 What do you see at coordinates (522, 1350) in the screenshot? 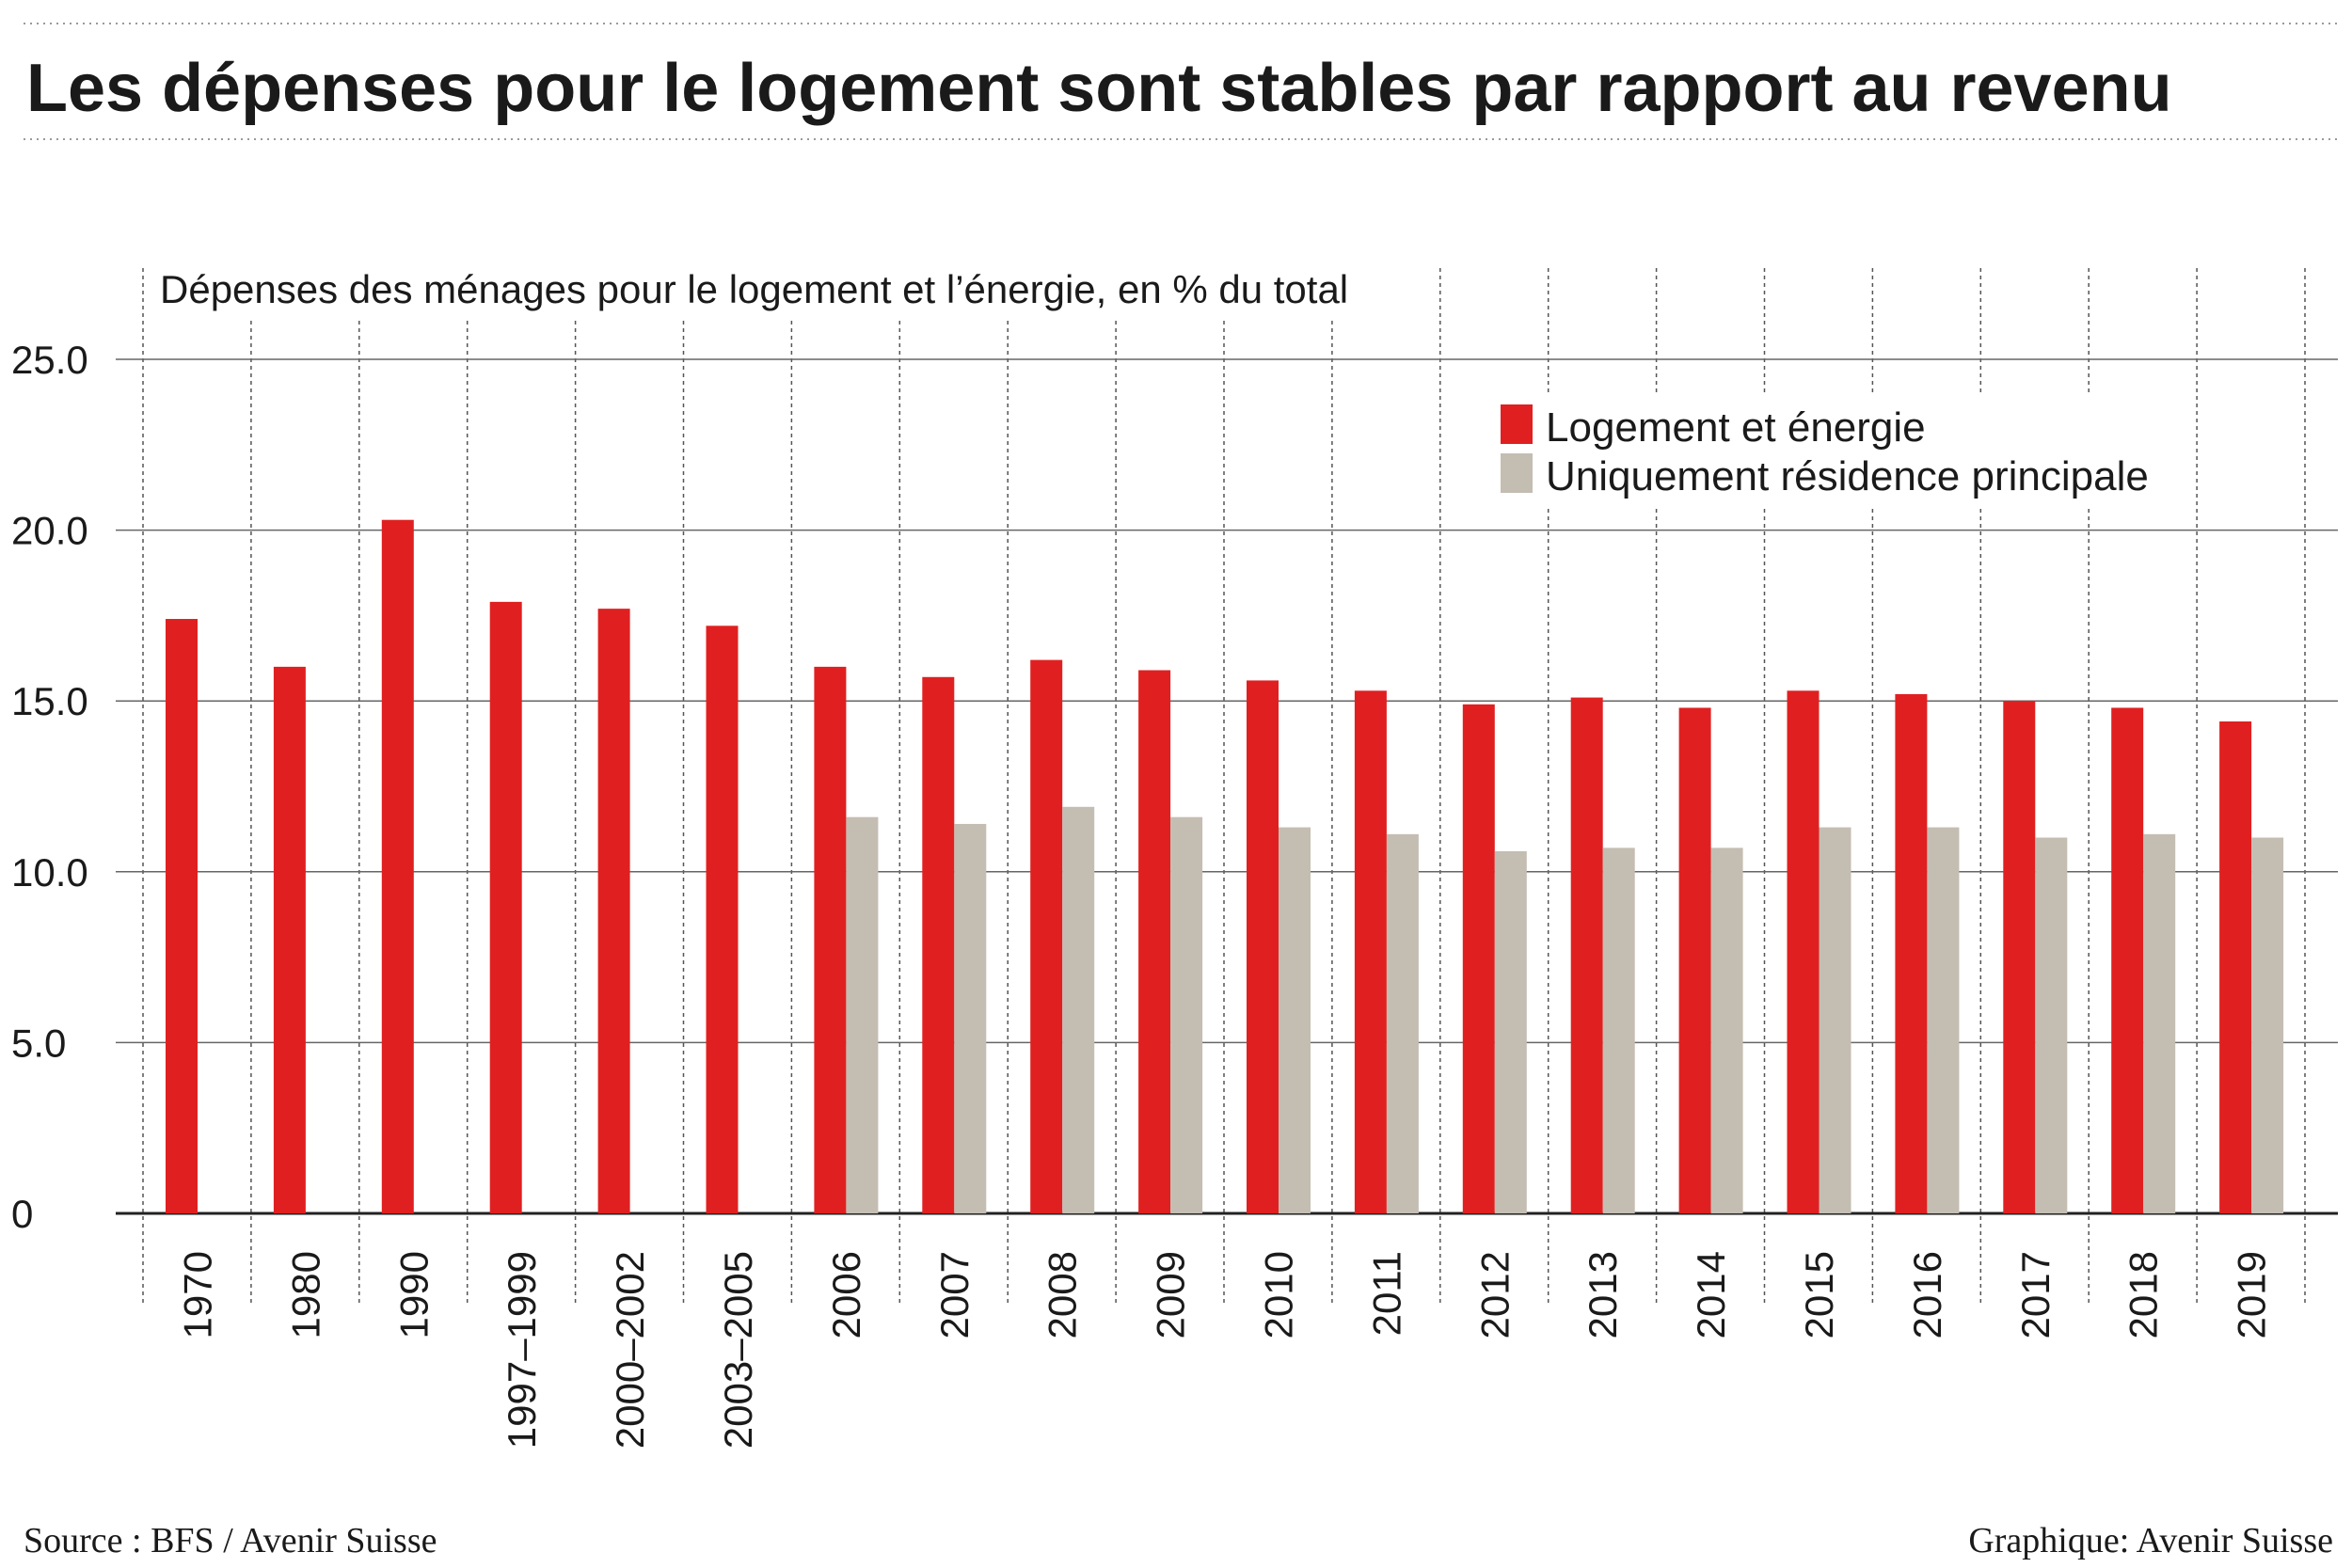
I see `x-tick-label: 1997–1999` at bounding box center [522, 1350].